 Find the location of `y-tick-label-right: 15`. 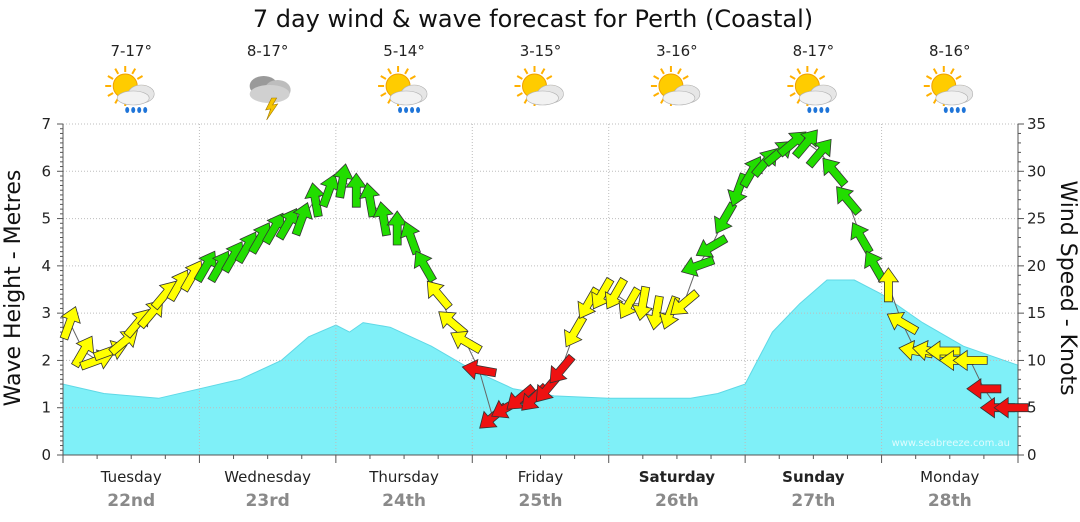

y-tick-label-right: 15 is located at coordinates (1036, 313).